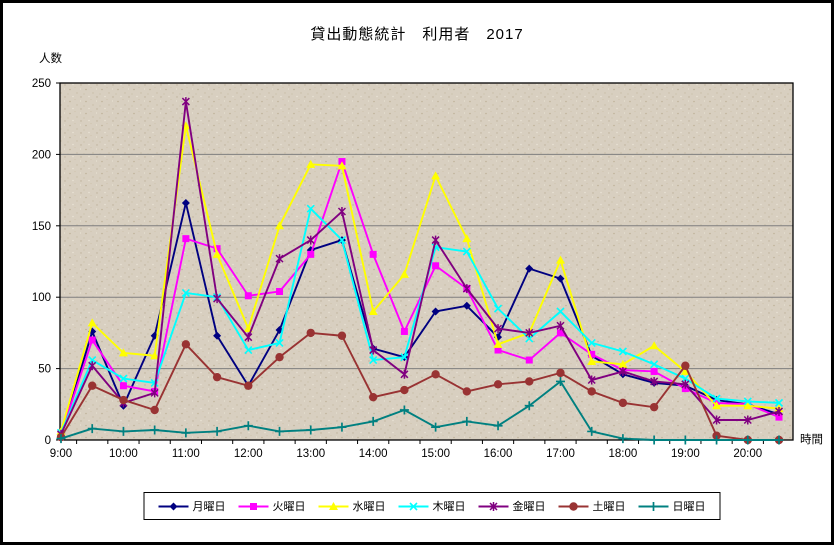 This screenshot has height=545, width=834. I want to click on x-tick-label: 19:00, so click(685, 454).